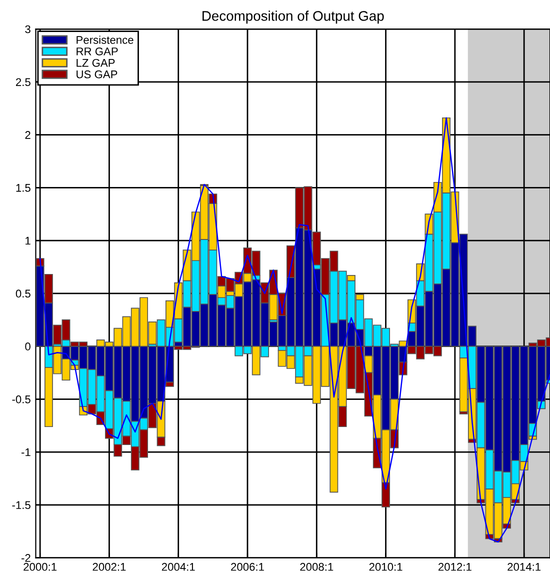  Describe the element at coordinates (27, 135) in the screenshot. I see `y-tick-label: 2` at that location.